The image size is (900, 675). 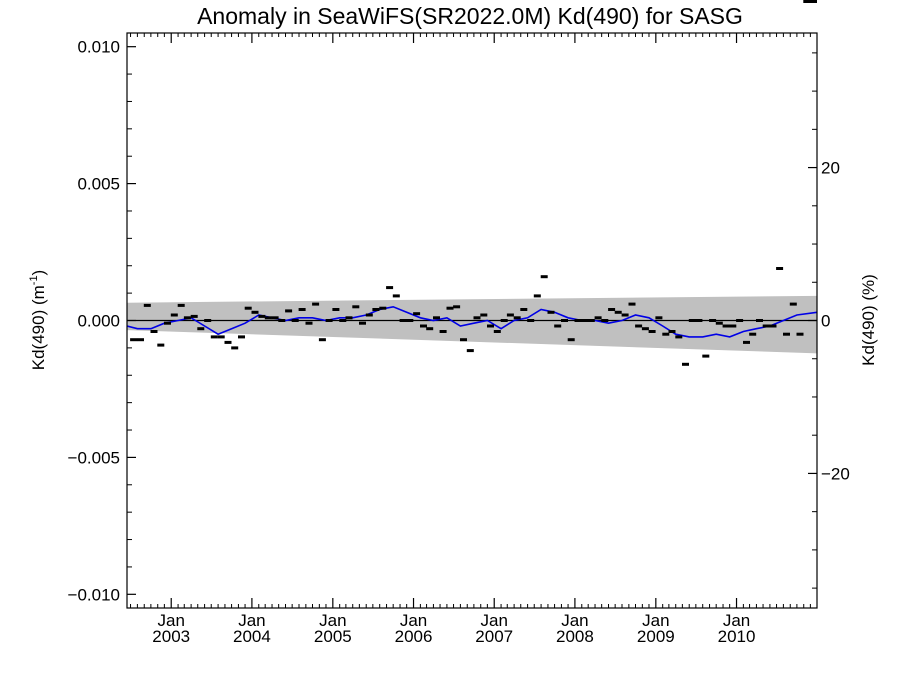 I want to click on x-tick-label-year: 2004, so click(x=252, y=636).